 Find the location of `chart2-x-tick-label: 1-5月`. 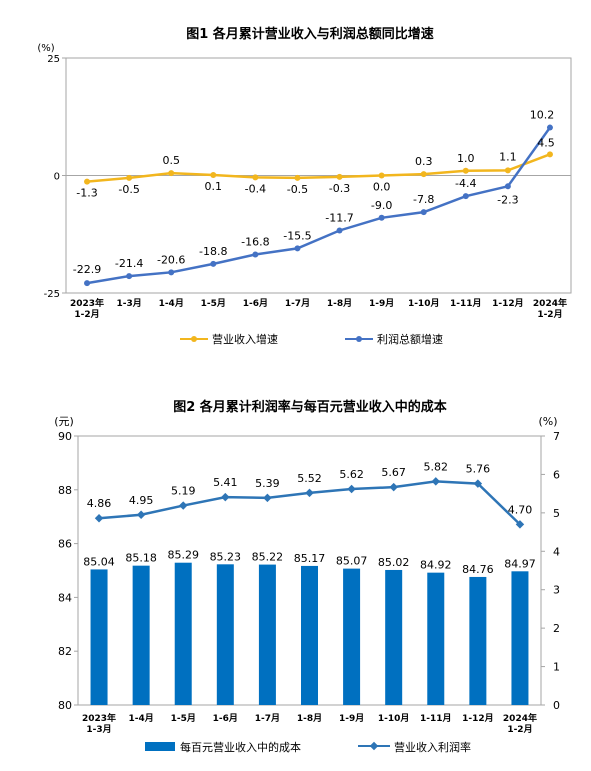

chart2-x-tick-label: 1-5月 is located at coordinates (183, 718).